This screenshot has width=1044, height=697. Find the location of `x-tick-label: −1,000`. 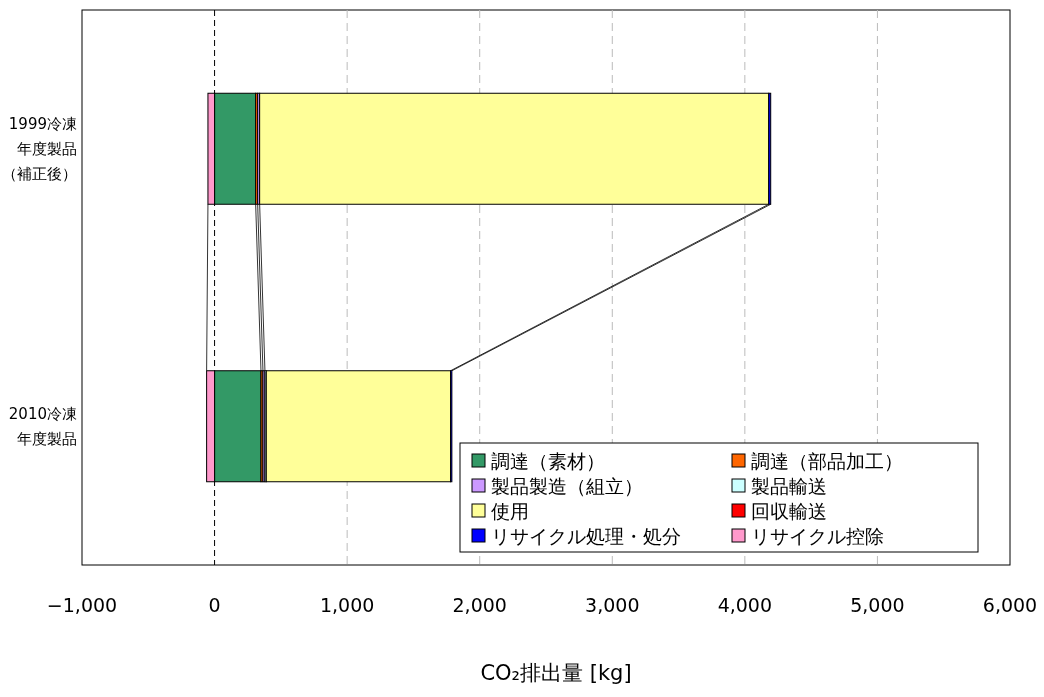

x-tick-label: −1,000 is located at coordinates (82, 605).